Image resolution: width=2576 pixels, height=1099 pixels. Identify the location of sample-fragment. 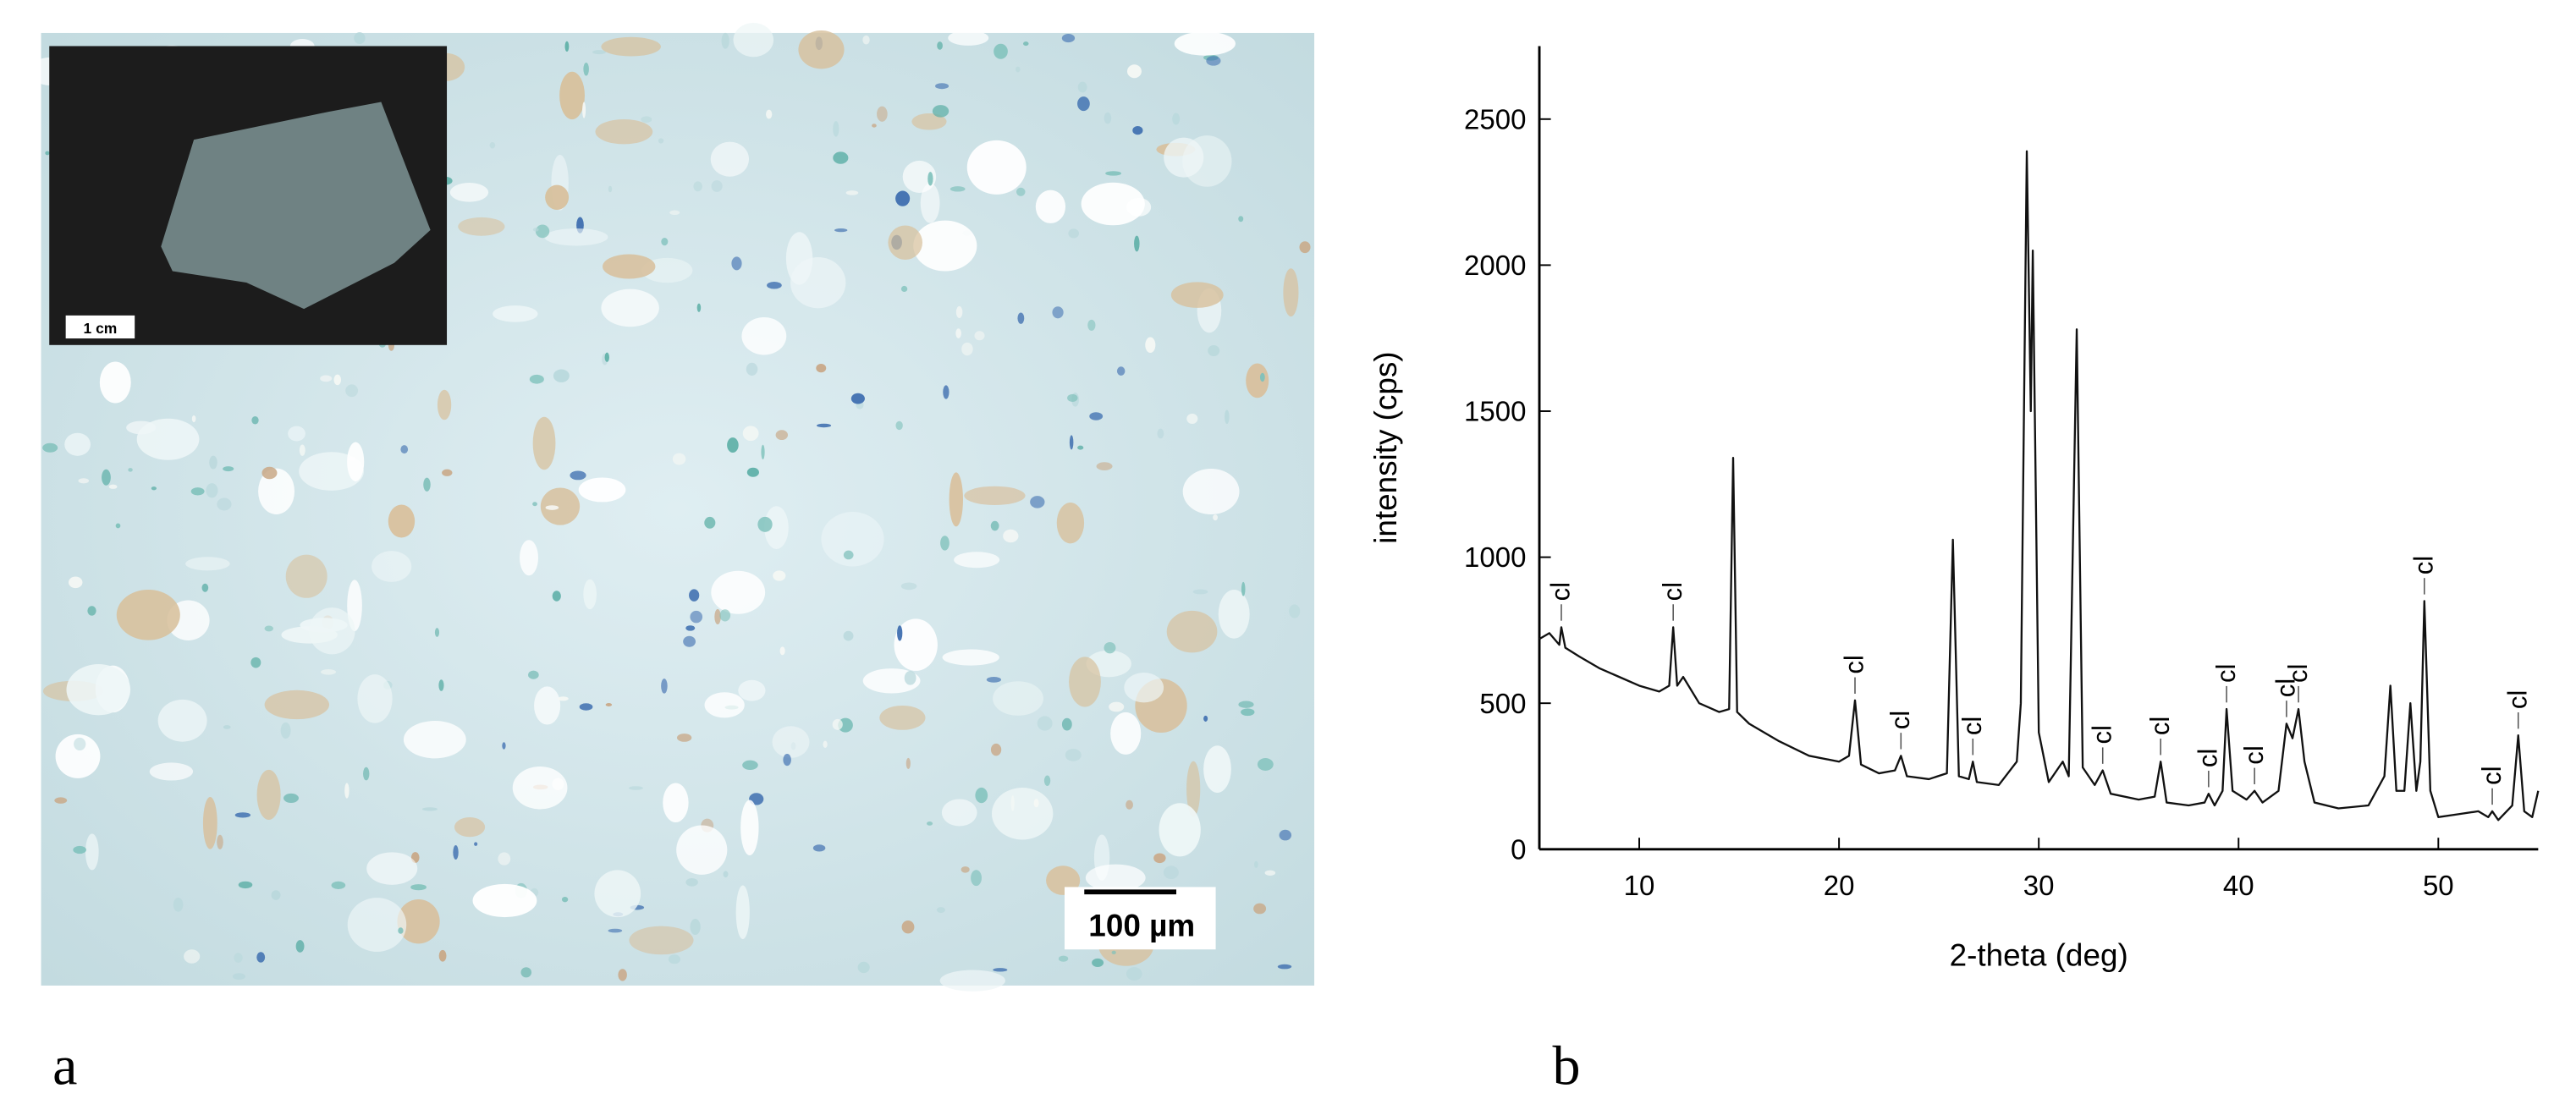
(296, 206).